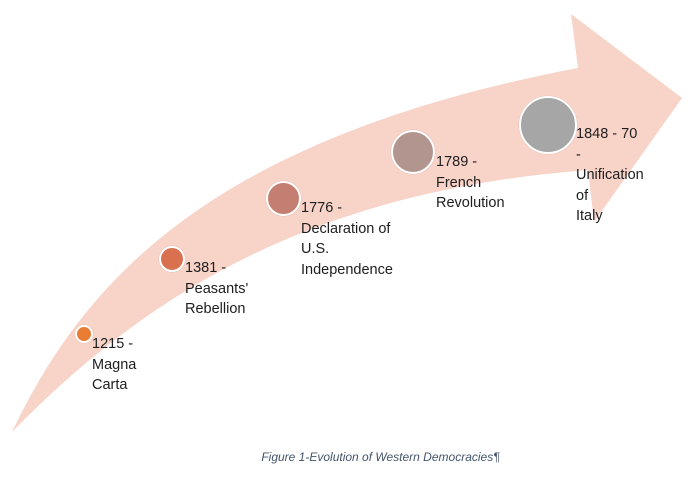 The height and width of the screenshot is (489, 699). What do you see at coordinates (610, 175) in the screenshot?
I see `milestone-label: 1848 - 70 - Unification of Italy` at bounding box center [610, 175].